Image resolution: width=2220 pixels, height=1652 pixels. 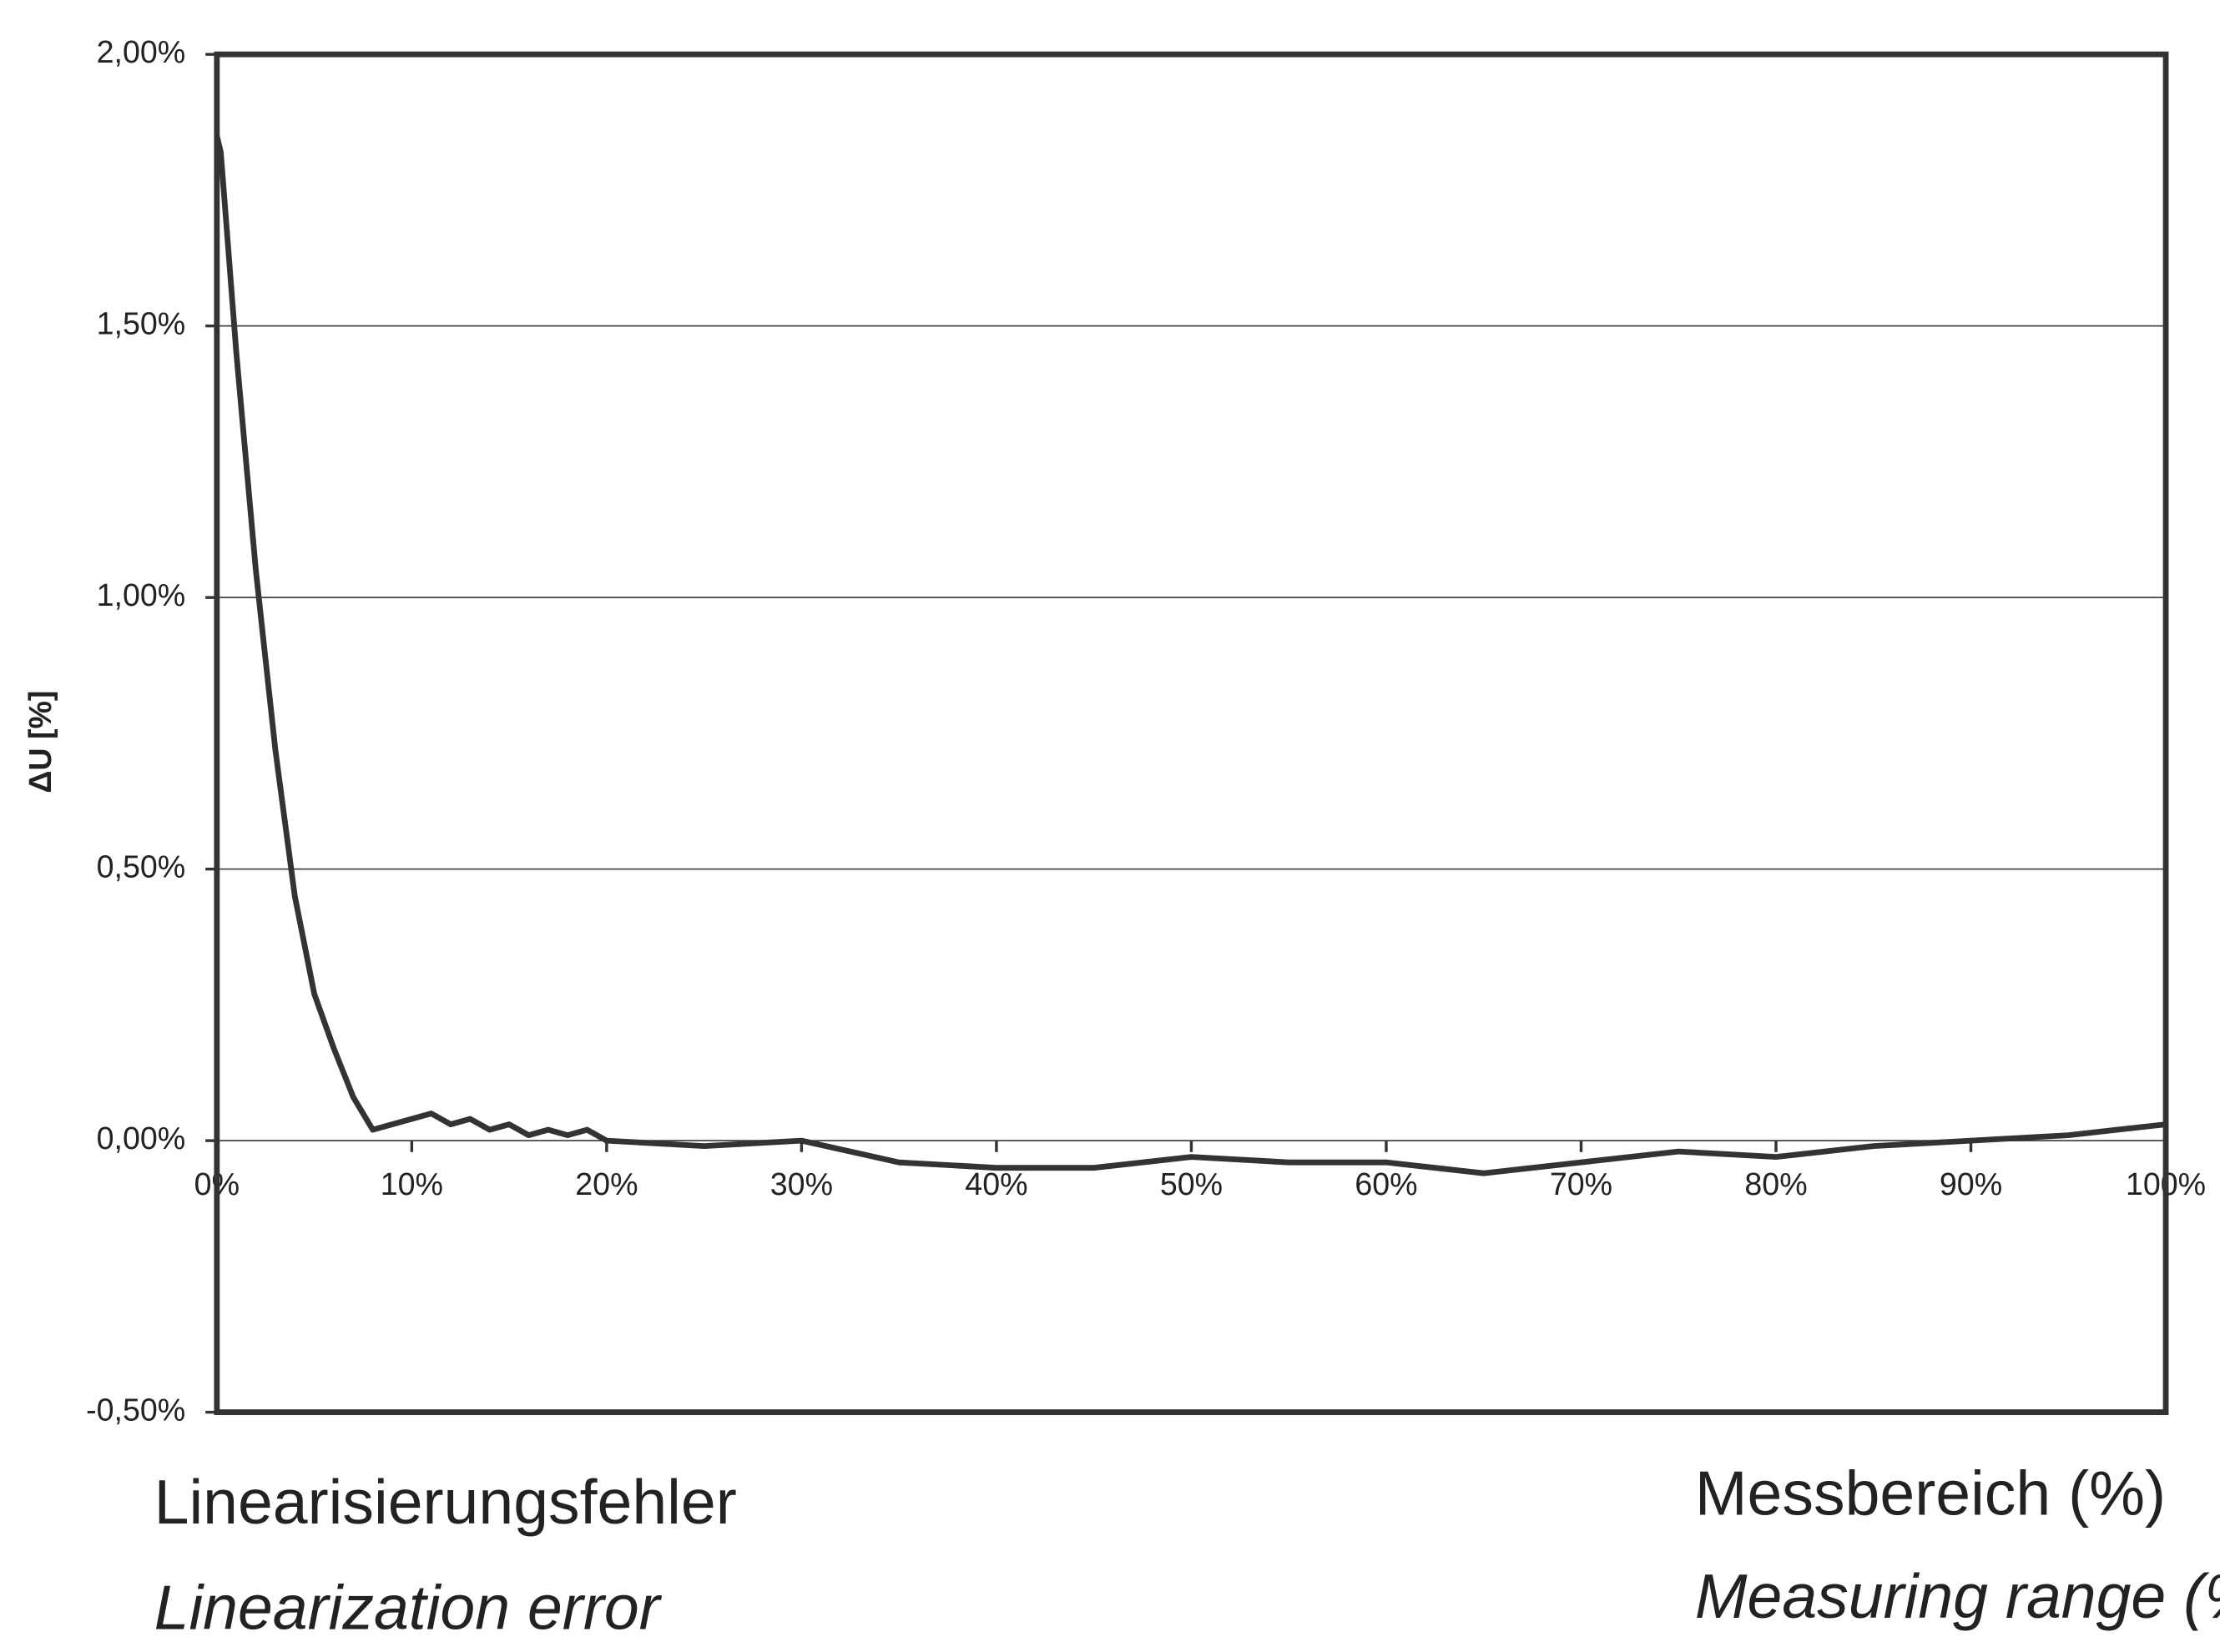 What do you see at coordinates (135, 1411) in the screenshot?
I see `y-tick-label: -0,50%` at bounding box center [135, 1411].